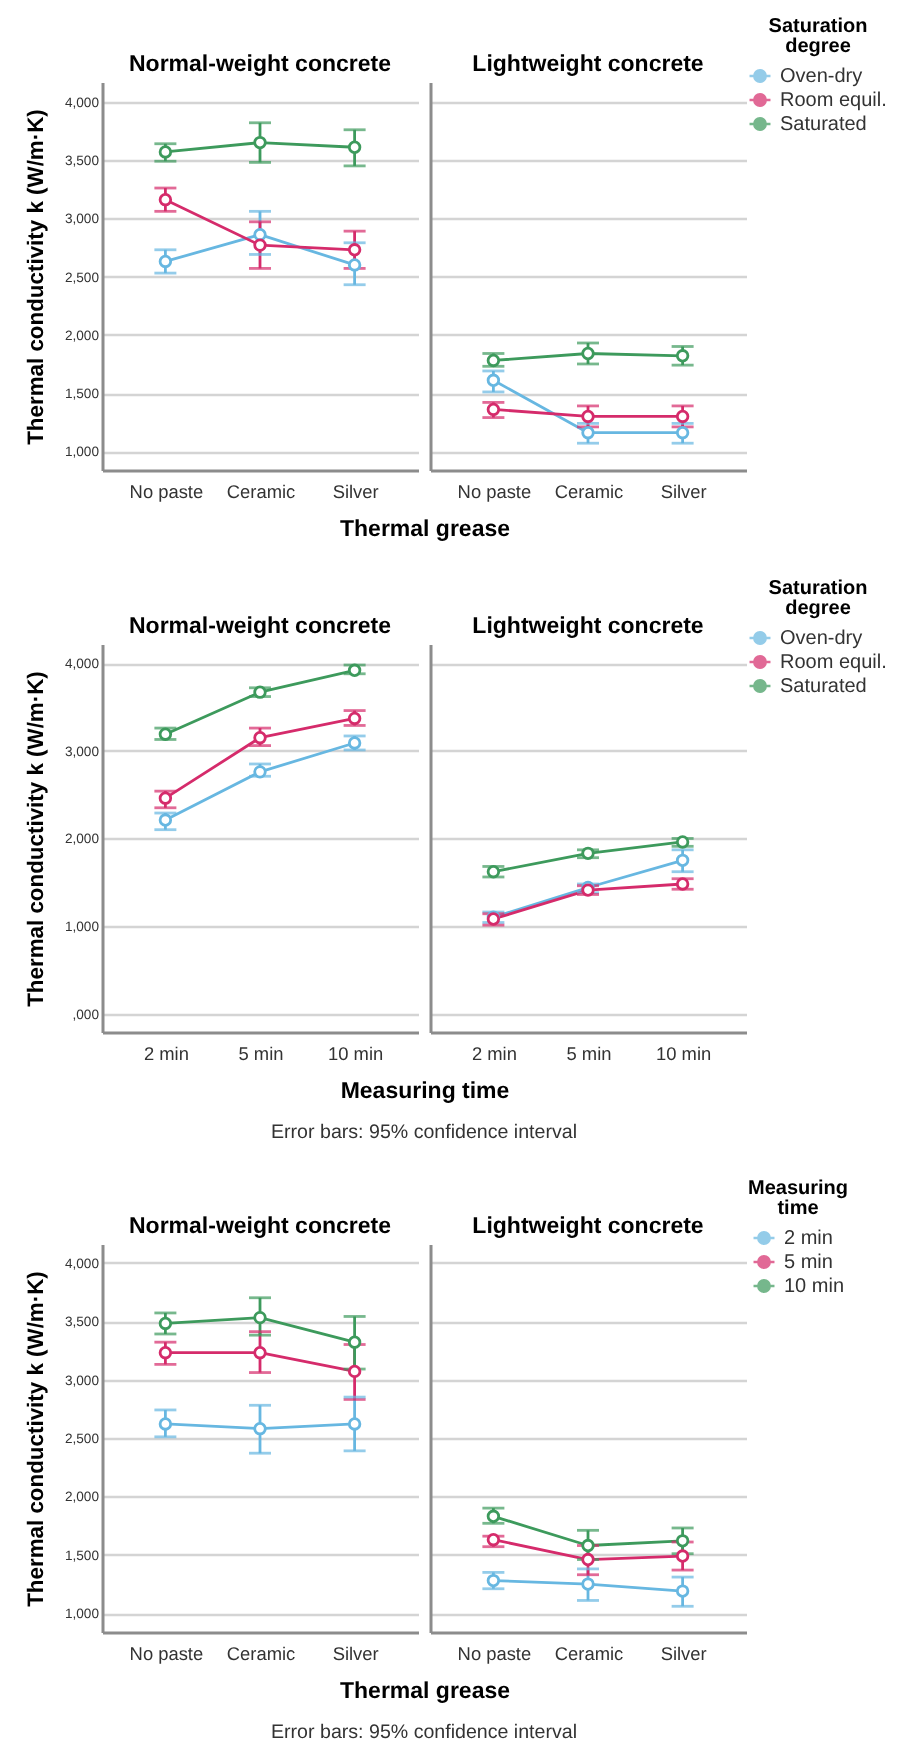 This screenshot has width=900, height=1746. I want to click on x-axis-title: Measuring time, so click(425, 1092).